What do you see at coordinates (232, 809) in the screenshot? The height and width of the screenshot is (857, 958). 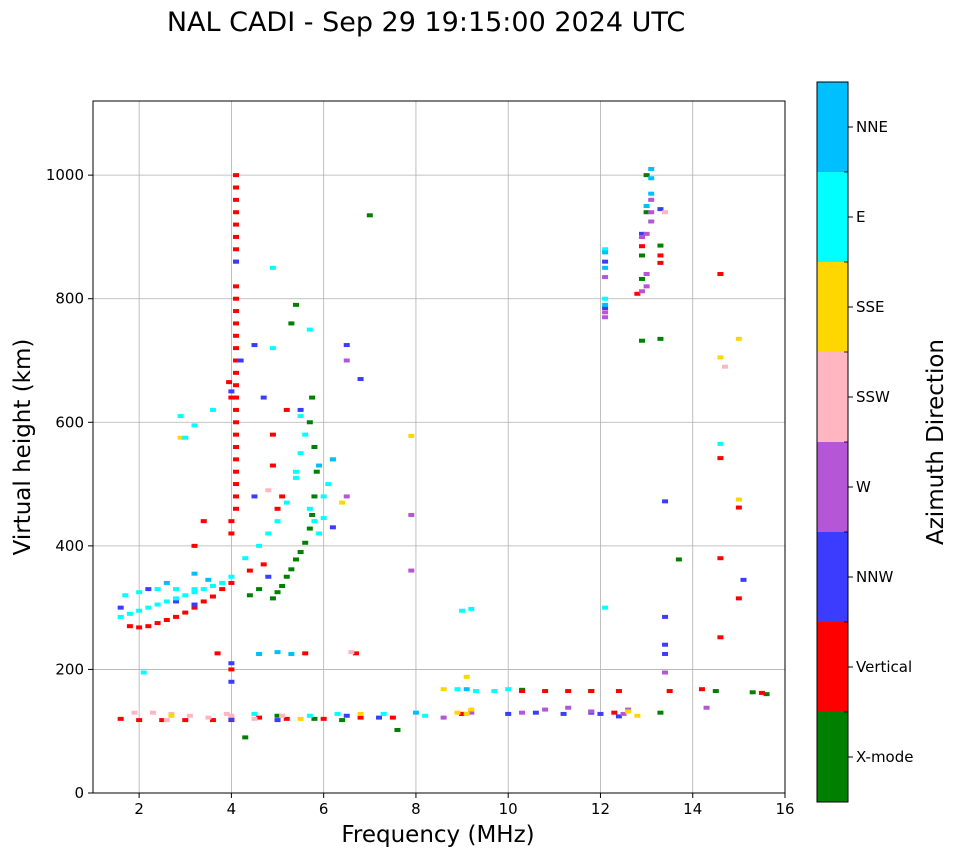 I see `x-tick-label: 4` at bounding box center [232, 809].